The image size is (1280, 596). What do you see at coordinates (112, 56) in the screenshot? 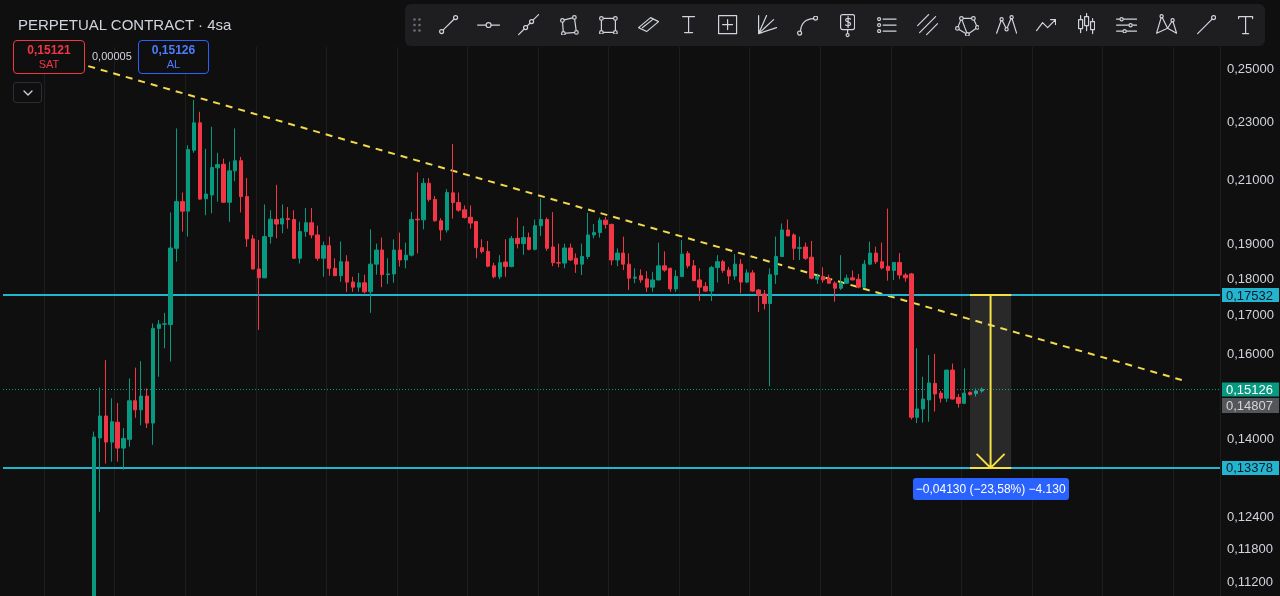
I see `annotation: 0,00005` at bounding box center [112, 56].